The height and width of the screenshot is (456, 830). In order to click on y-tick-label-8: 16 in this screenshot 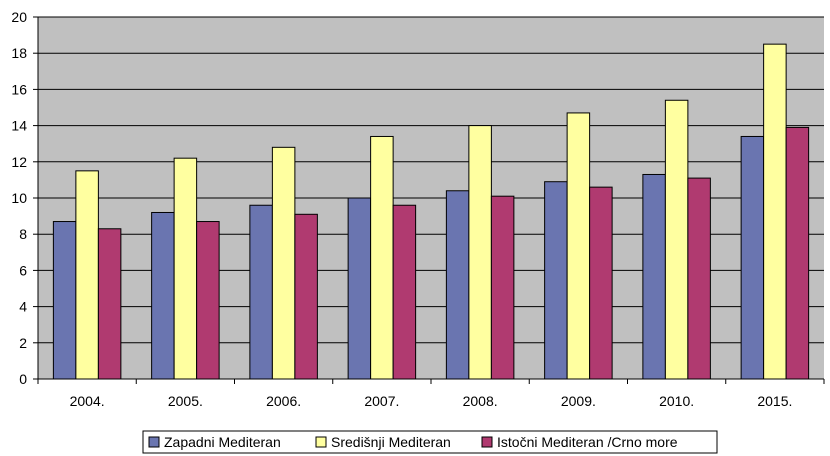, I will do `click(19, 89)`.